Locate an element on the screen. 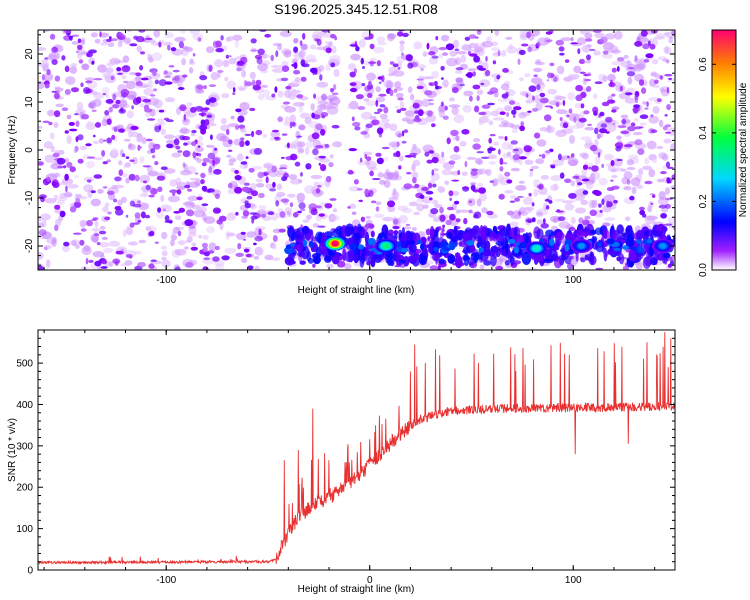 The width and height of the screenshot is (750, 600). y-tick-label: 400 is located at coordinates (24, 405).